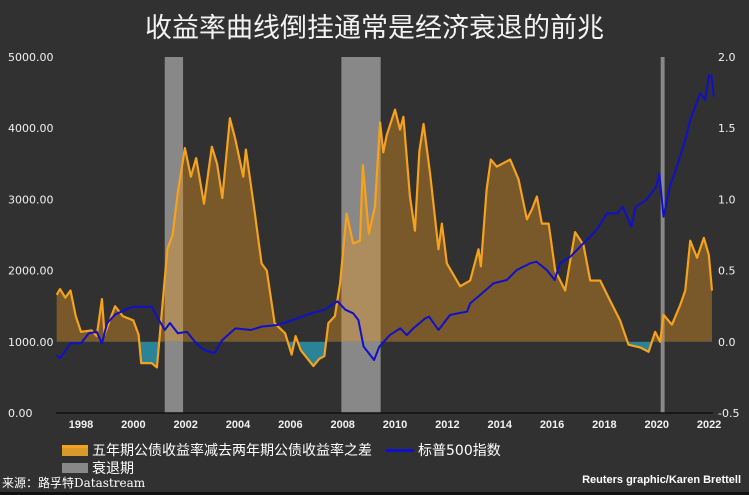 This screenshot has width=749, height=495. What do you see at coordinates (604, 425) in the screenshot?
I see `x-tick-label: 2018` at bounding box center [604, 425].